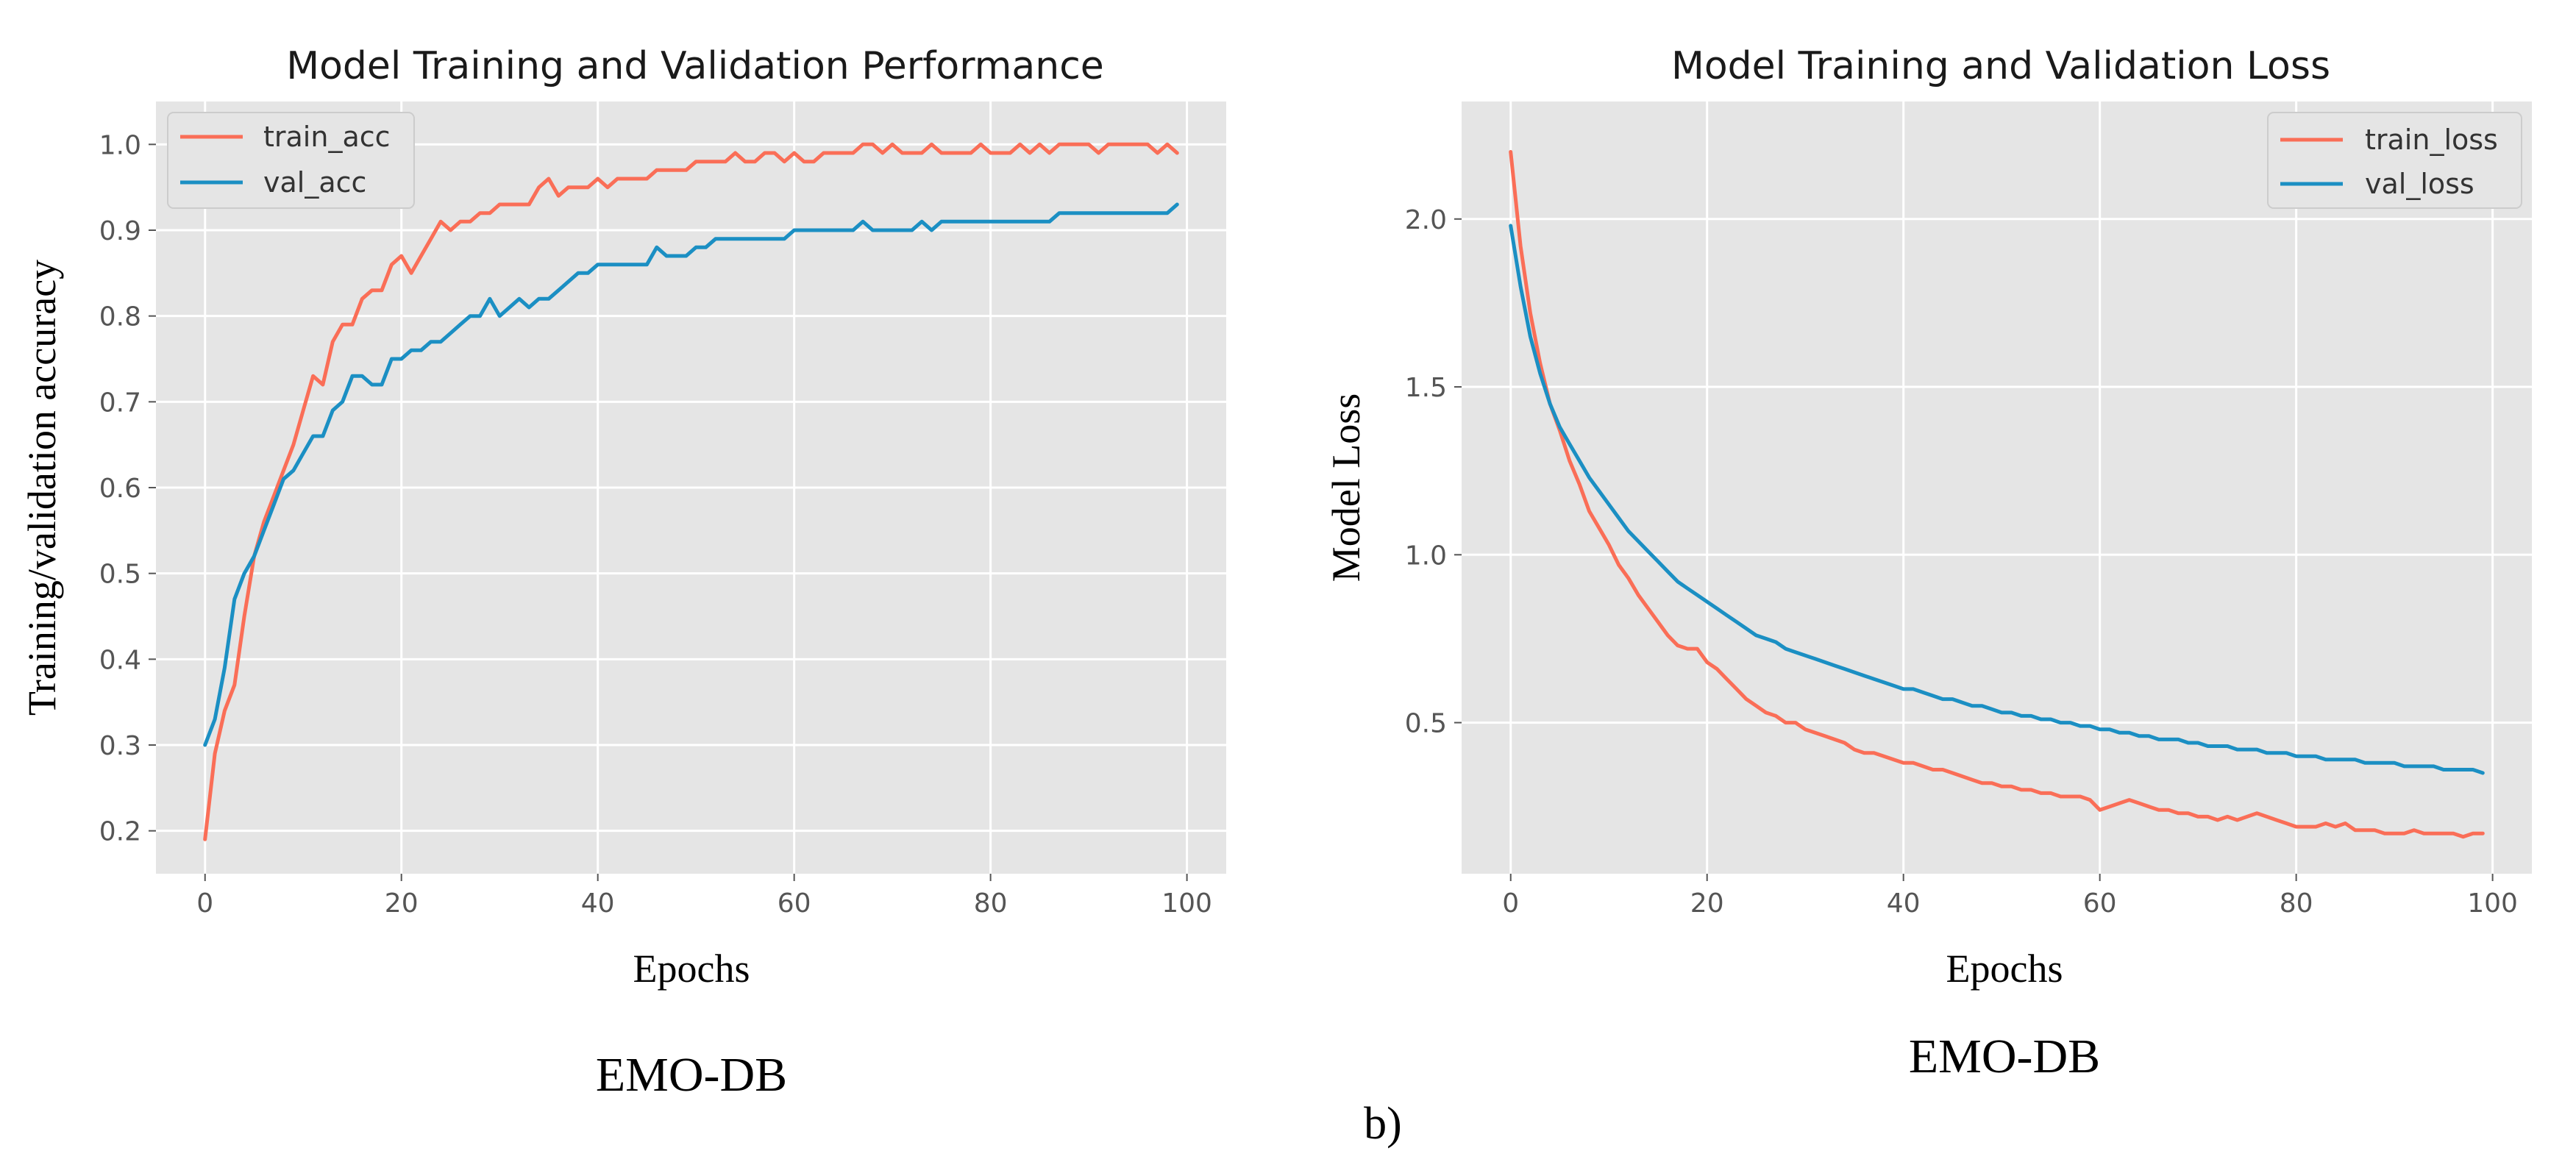 The height and width of the screenshot is (1176, 2576). I want to click on loss-caption: EMO-DB, so click(2004, 1056).